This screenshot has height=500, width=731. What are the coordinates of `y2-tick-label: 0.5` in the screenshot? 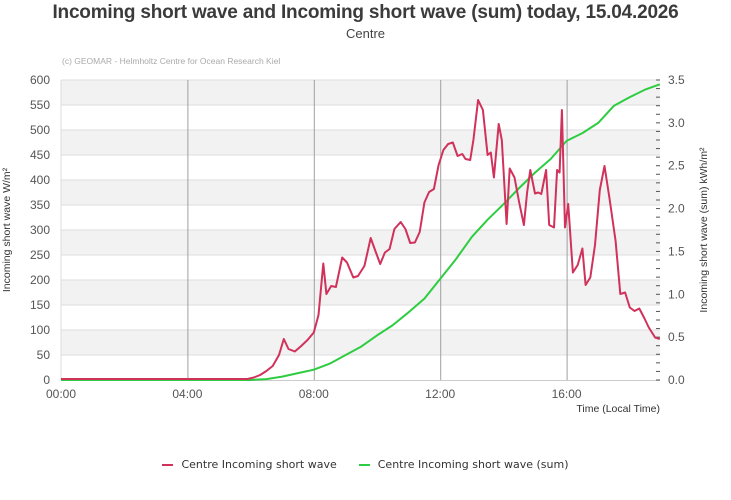 It's located at (676, 337).